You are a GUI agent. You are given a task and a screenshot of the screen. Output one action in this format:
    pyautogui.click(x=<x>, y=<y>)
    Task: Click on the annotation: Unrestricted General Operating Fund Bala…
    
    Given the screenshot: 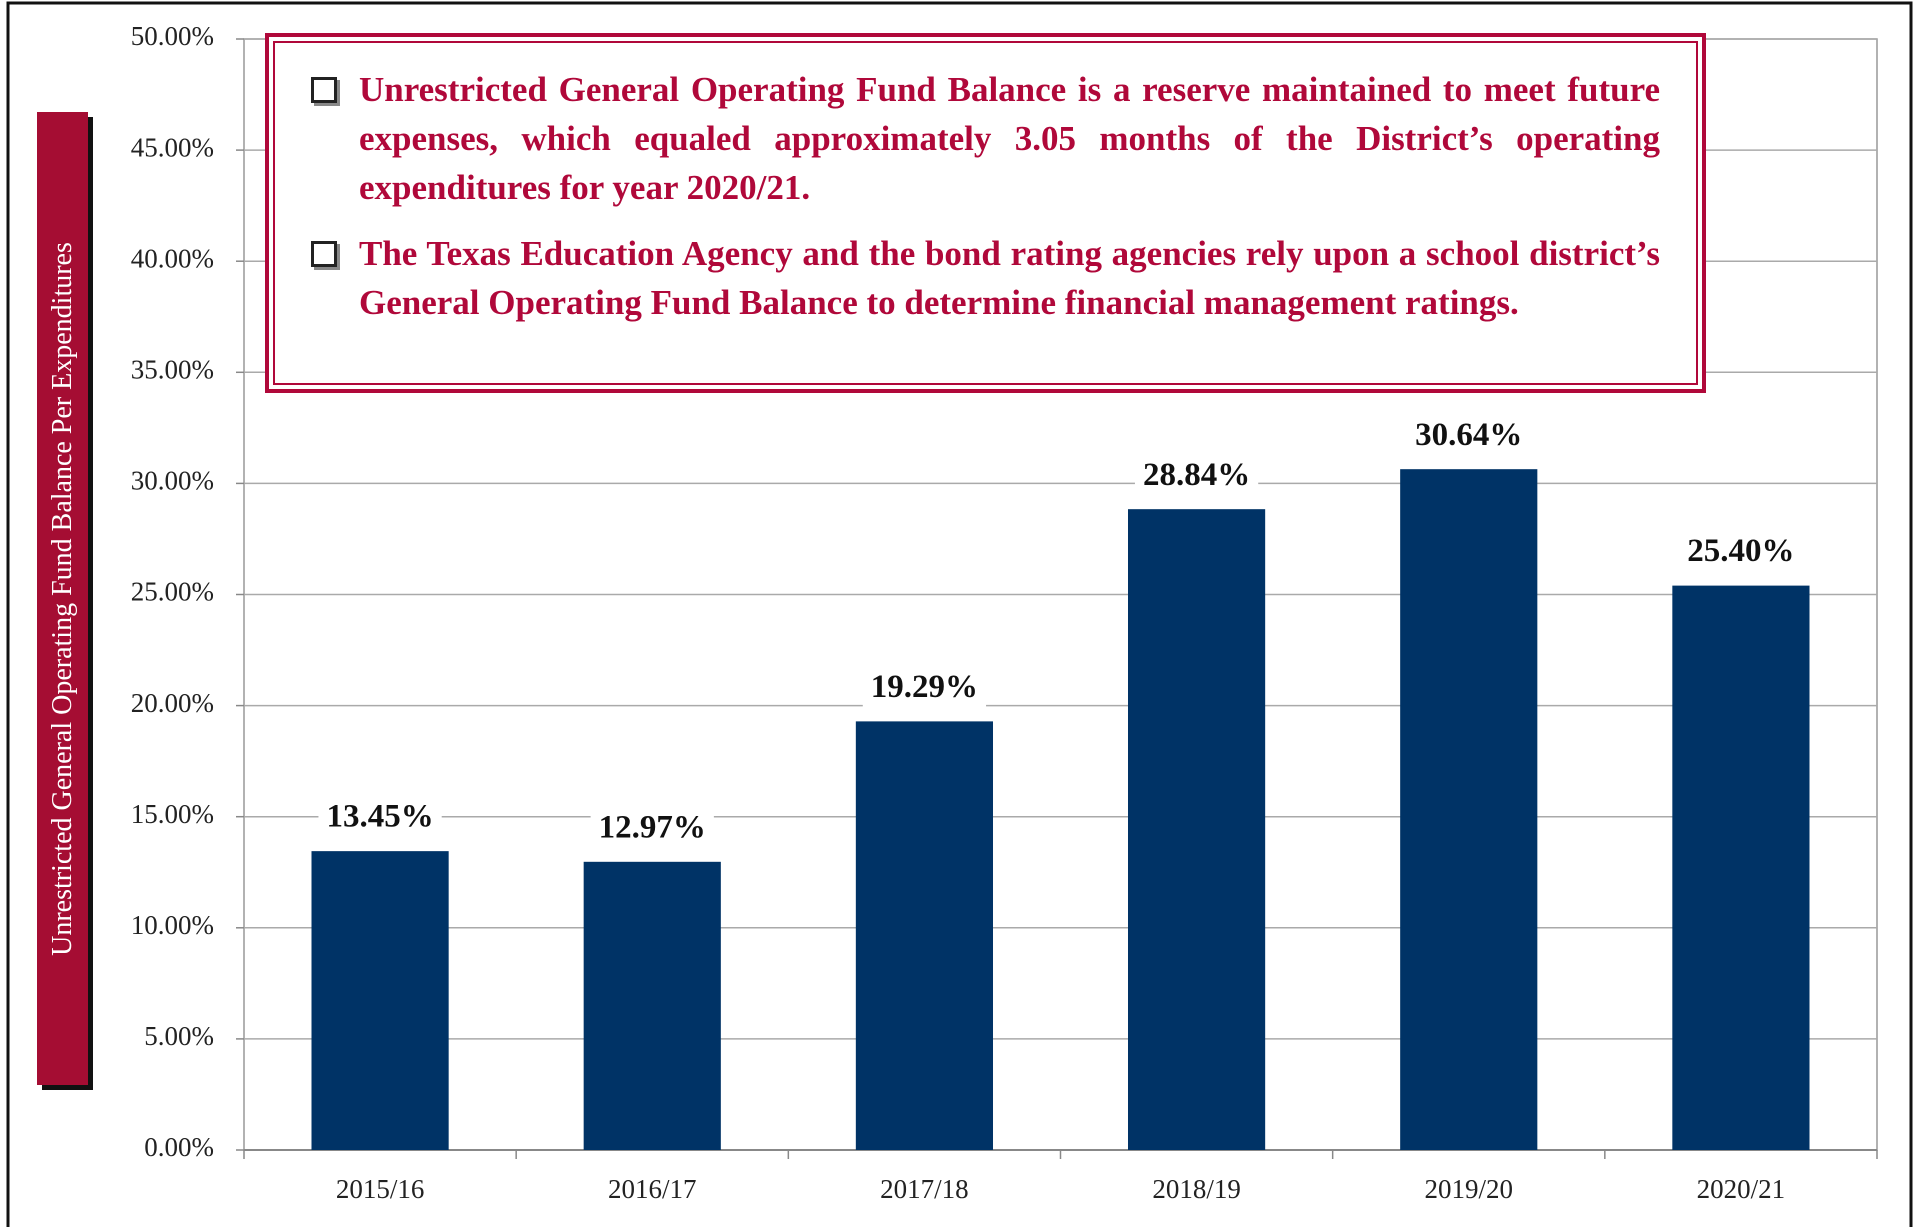 What is the action you would take?
    pyautogui.click(x=1009, y=138)
    